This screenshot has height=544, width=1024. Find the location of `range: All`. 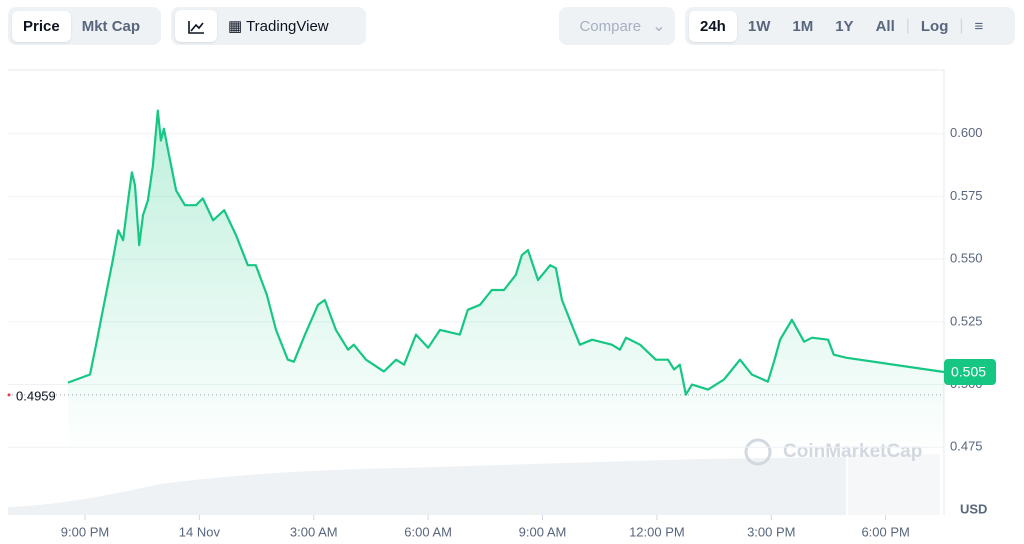

range: All is located at coordinates (885, 26).